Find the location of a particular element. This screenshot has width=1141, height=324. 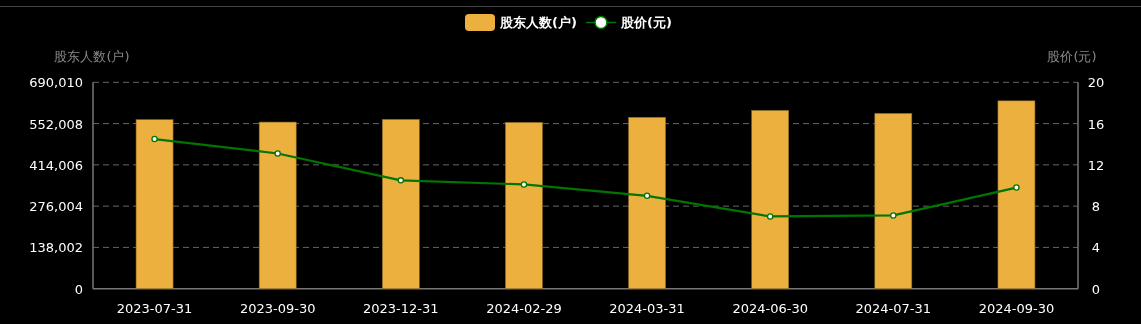

y2-axis-title: 股价(元) is located at coordinates (1072, 56).